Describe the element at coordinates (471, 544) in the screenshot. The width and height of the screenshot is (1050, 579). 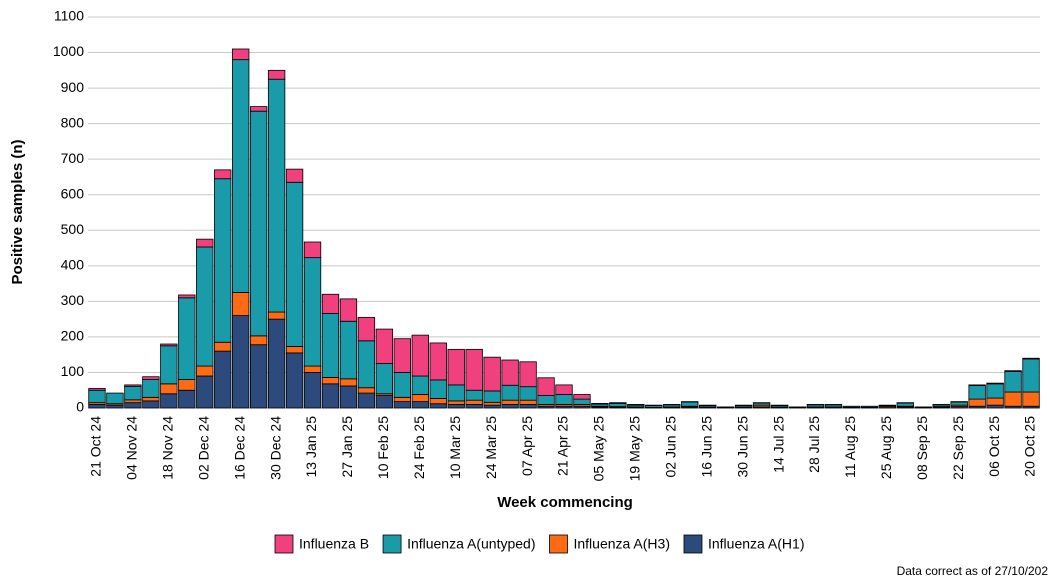
I see `legend-label: Influenza A(untyped)` at that location.